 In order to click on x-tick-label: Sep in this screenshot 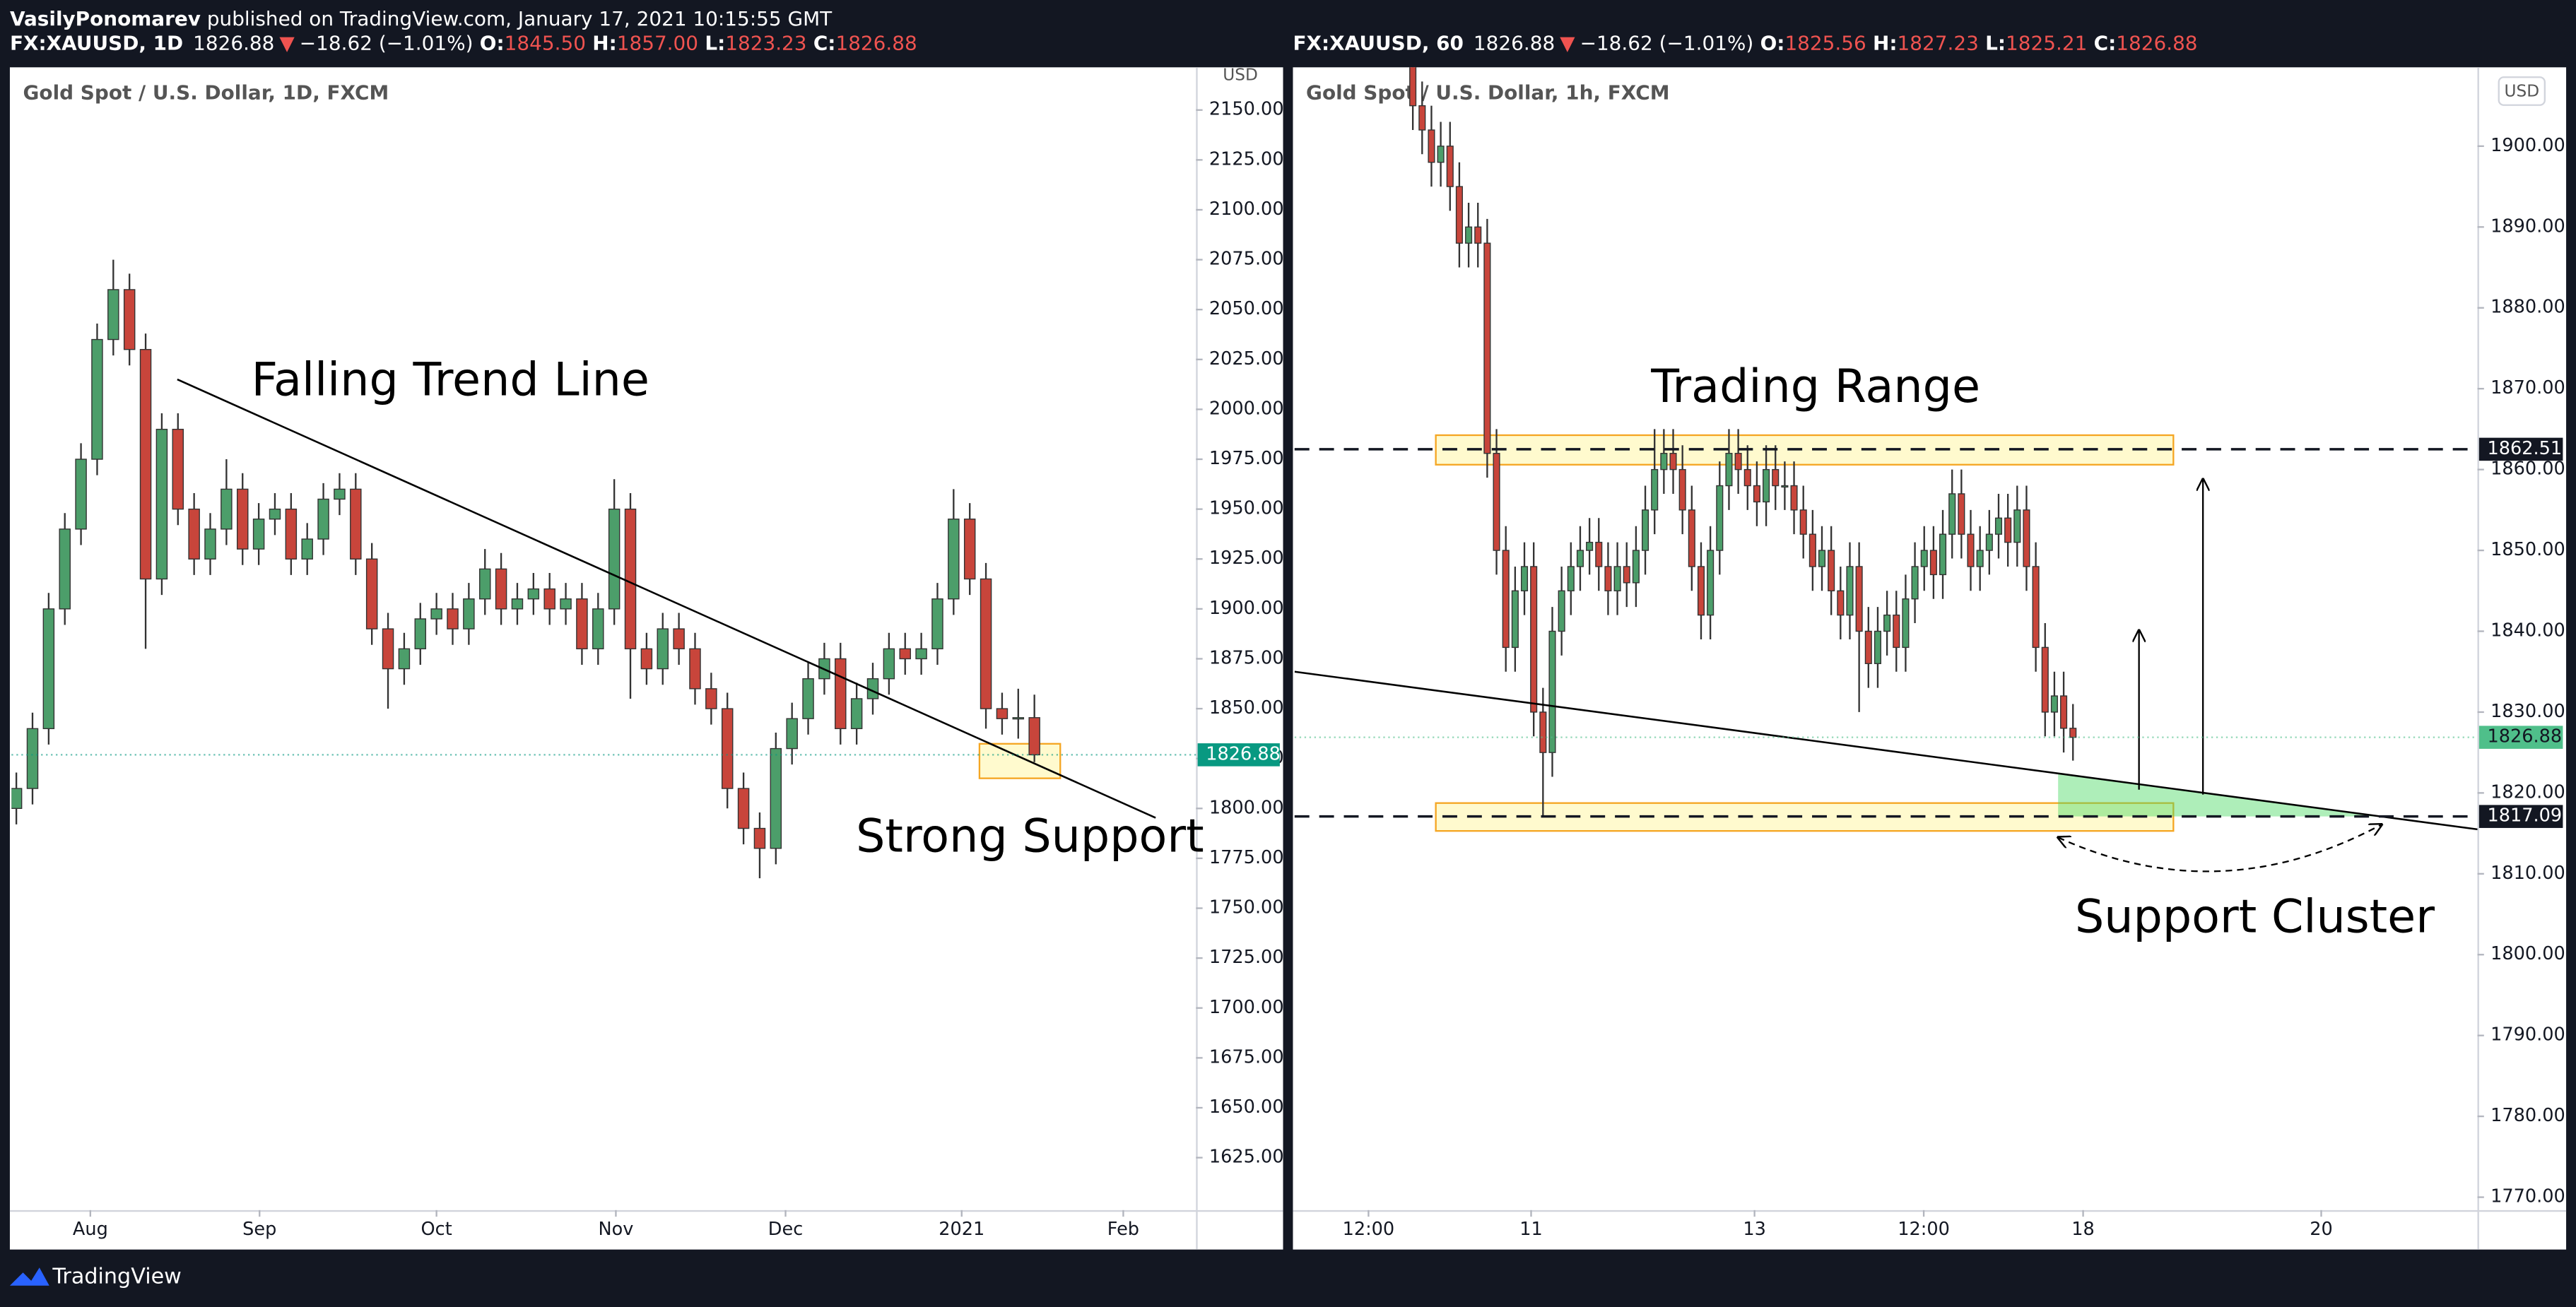, I will do `click(259, 1229)`.